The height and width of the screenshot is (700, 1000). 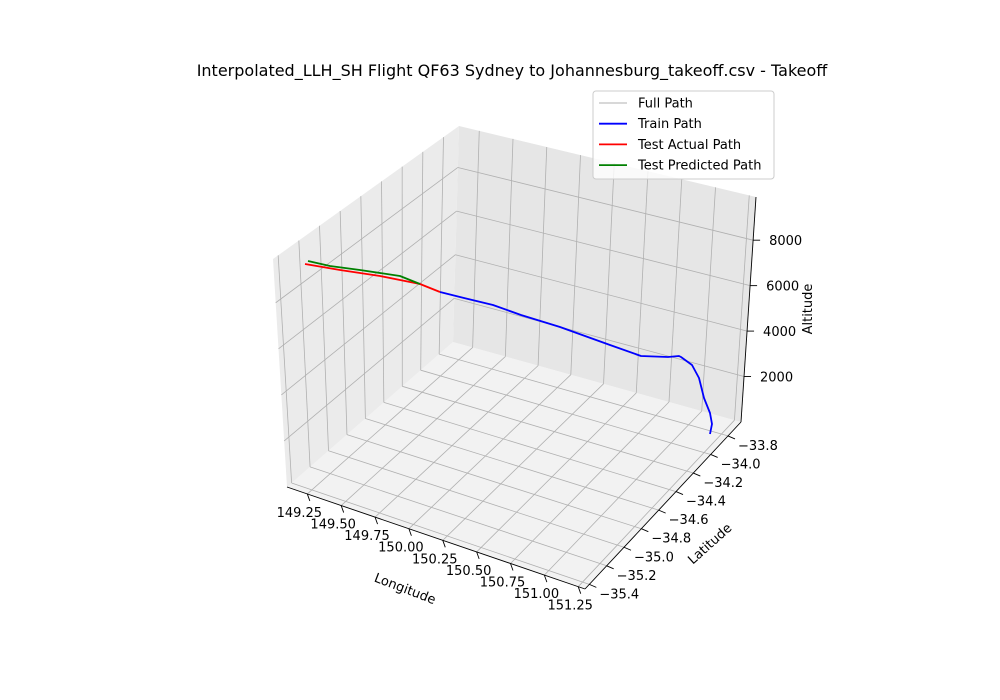 What do you see at coordinates (469, 571) in the screenshot?
I see `x-tick-label-5: 150.50` at bounding box center [469, 571].